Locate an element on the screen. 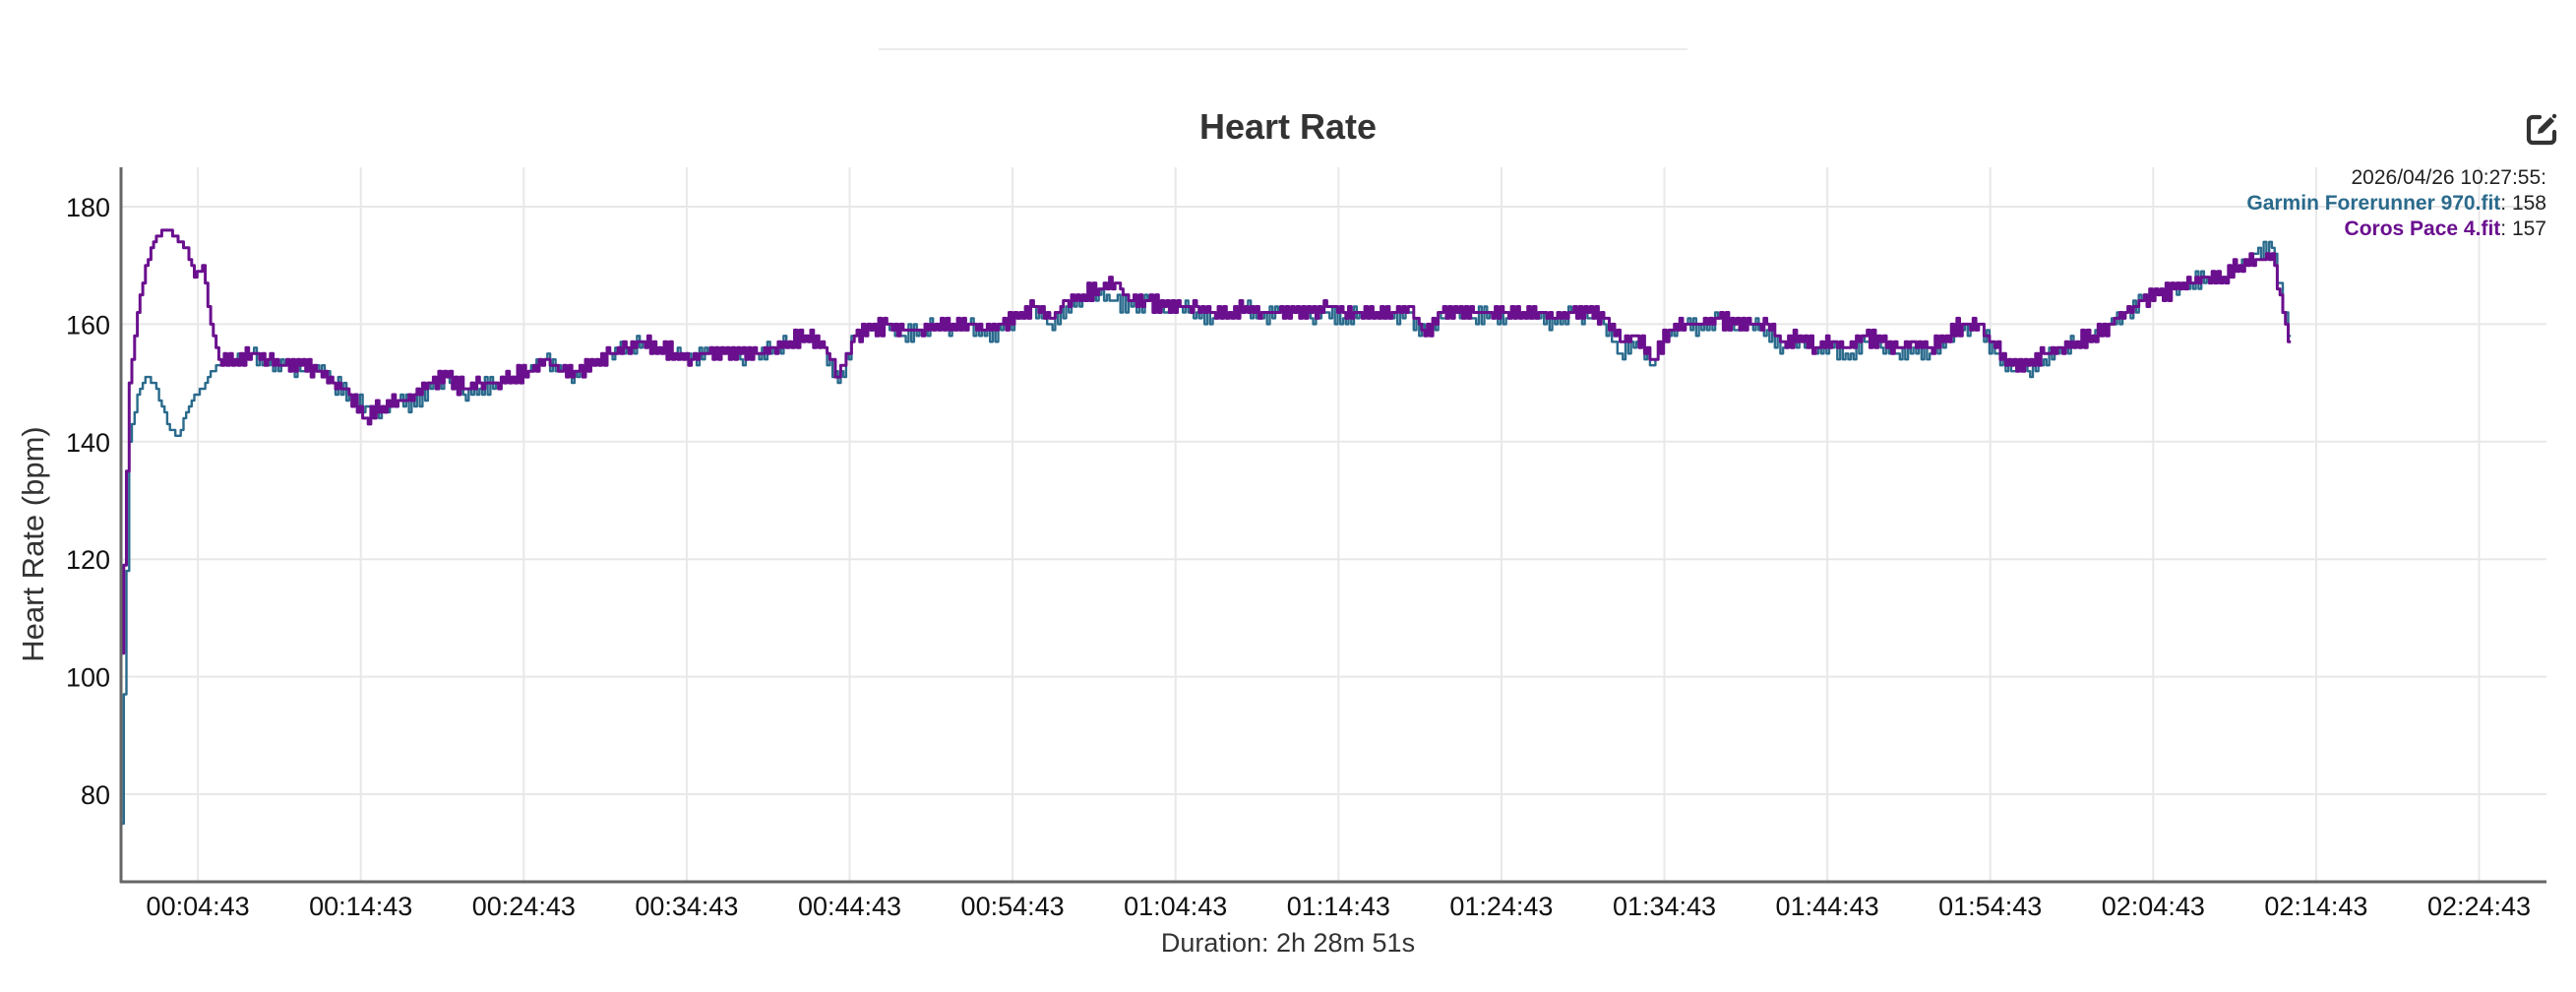 This screenshot has width=2576, height=992. x-tick-label: 00:04:43 is located at coordinates (198, 906).